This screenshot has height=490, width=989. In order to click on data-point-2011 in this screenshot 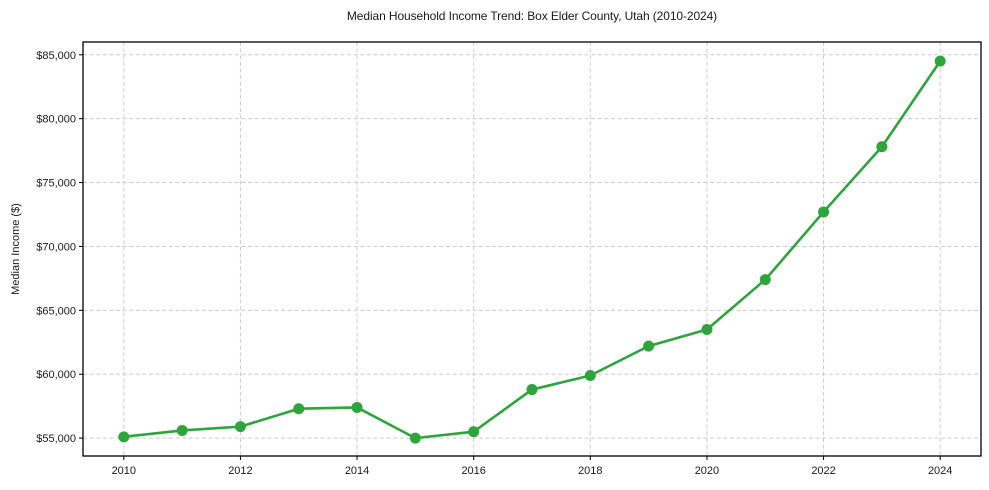, I will do `click(182, 430)`.